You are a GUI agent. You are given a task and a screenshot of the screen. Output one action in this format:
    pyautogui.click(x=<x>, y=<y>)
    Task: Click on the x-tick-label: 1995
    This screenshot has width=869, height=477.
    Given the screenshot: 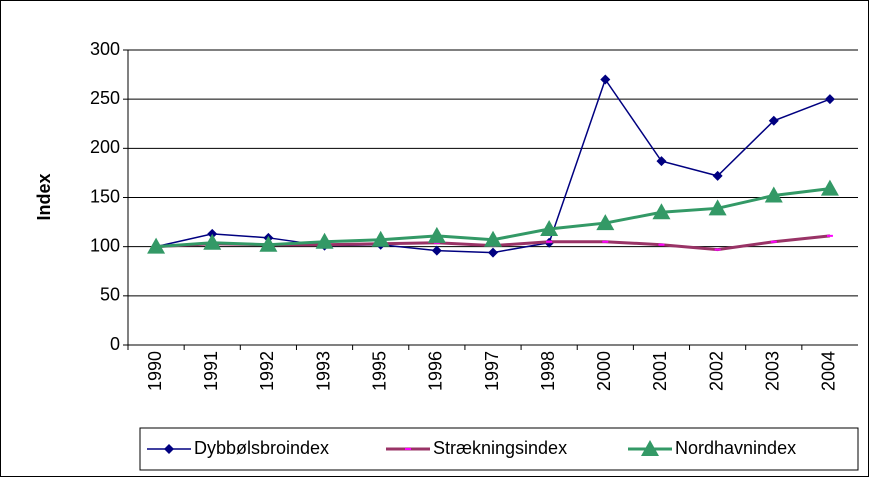 What is the action you would take?
    pyautogui.click(x=379, y=371)
    